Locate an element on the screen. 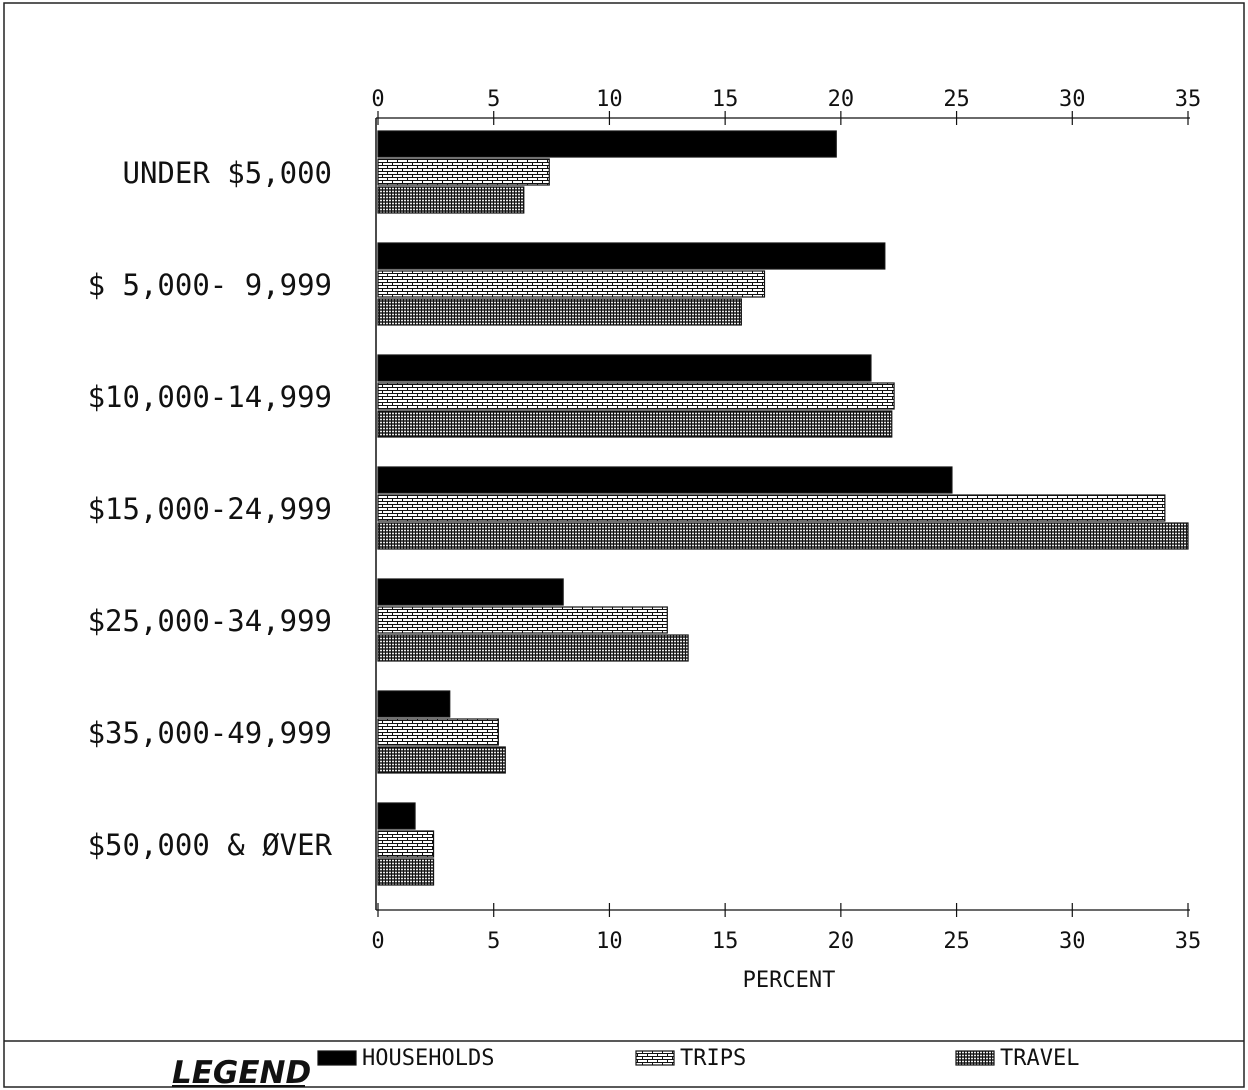 The height and width of the screenshot is (1090, 1248). top-tick-label: 35 is located at coordinates (1188, 99).